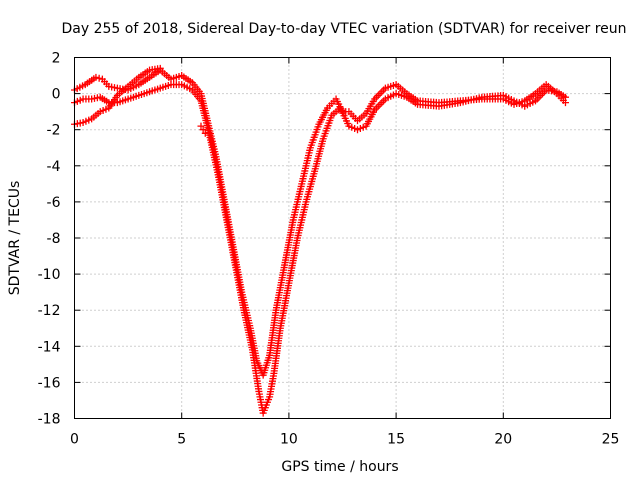 The image size is (640, 480). I want to click on y-tick-label: -14, so click(49, 347).